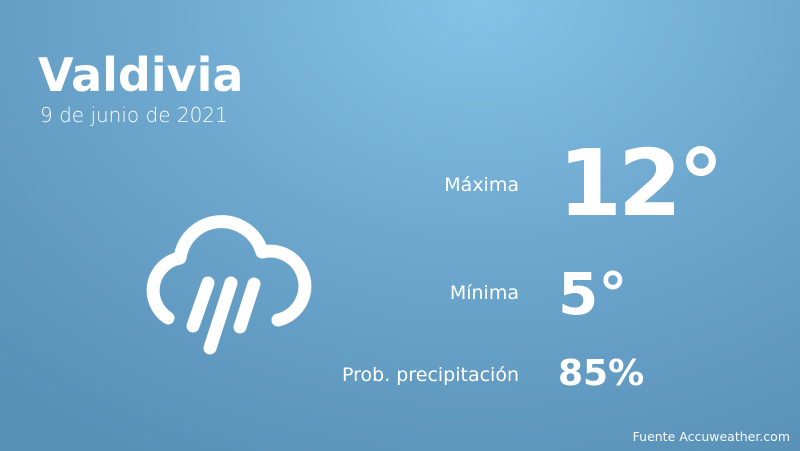 The width and height of the screenshot is (800, 451). Describe the element at coordinates (134, 115) in the screenshot. I see `forecast-date: 9 de junio de 2021` at that location.